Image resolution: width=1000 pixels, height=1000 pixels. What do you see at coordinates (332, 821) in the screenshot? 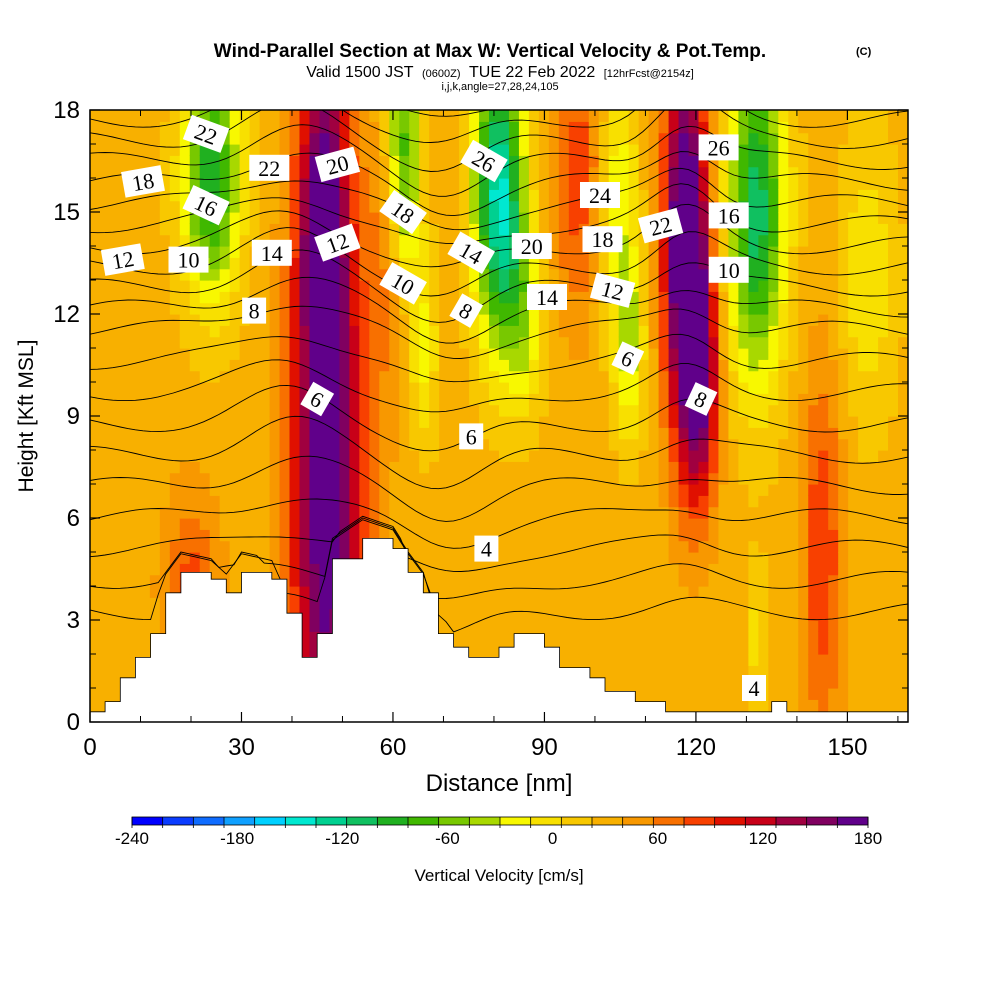
I see `colorbar-swatch` at bounding box center [332, 821].